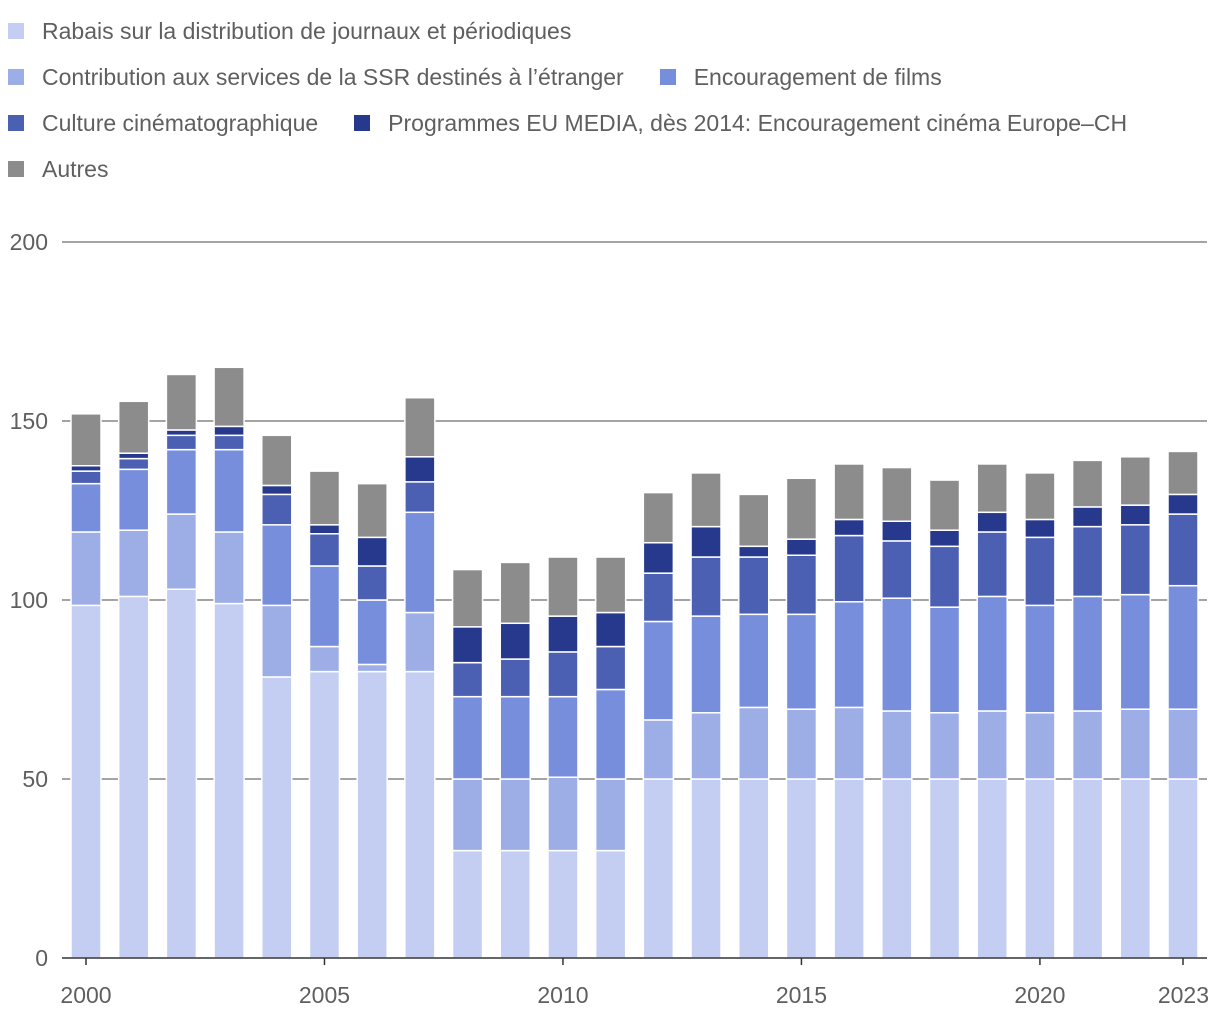  Describe the element at coordinates (801, 995) in the screenshot. I see `x-tick-label: 2015` at that location.